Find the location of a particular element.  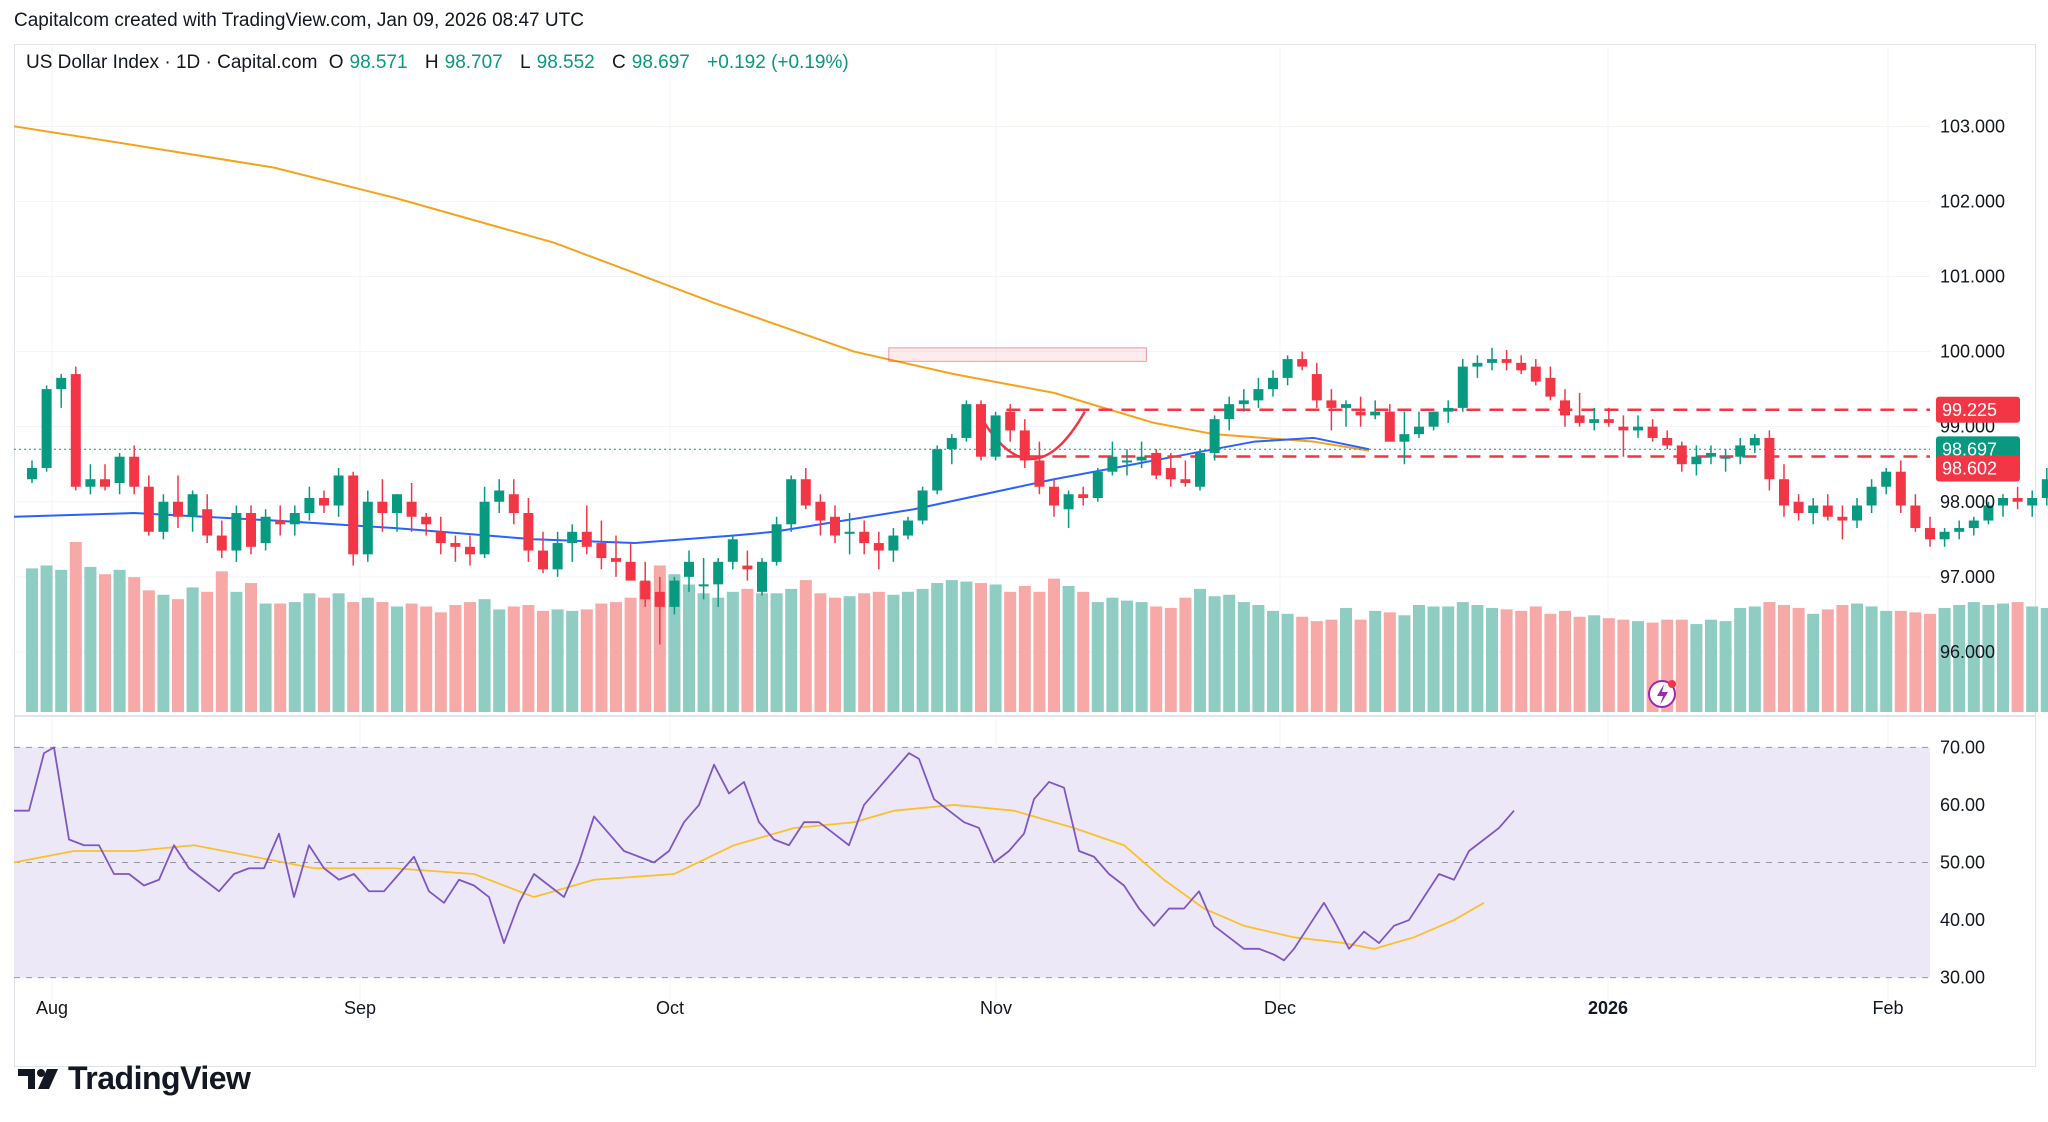

replay-icon is located at coordinates (1662, 694).